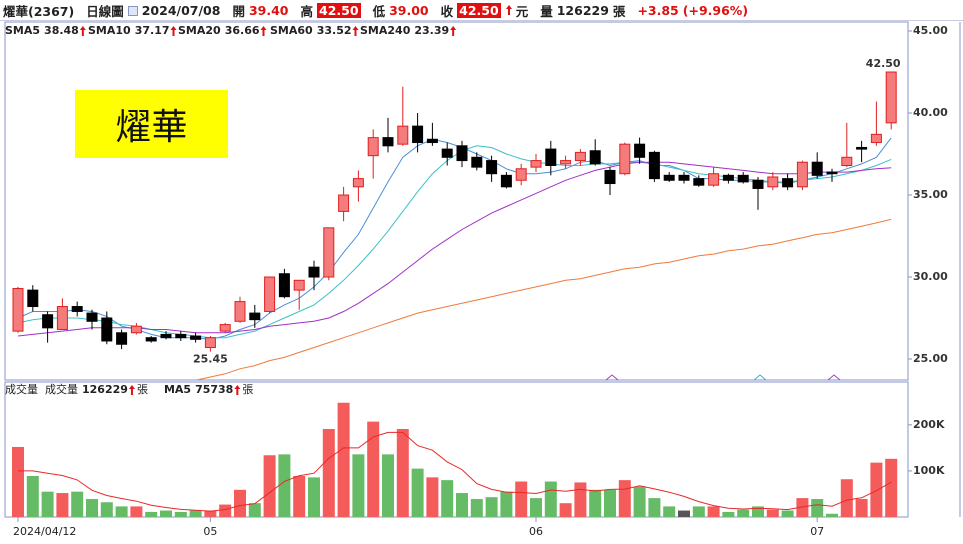 This screenshot has width=963, height=544. What do you see at coordinates (546, 11) in the screenshot?
I see `volume-label: 量` at bounding box center [546, 11].